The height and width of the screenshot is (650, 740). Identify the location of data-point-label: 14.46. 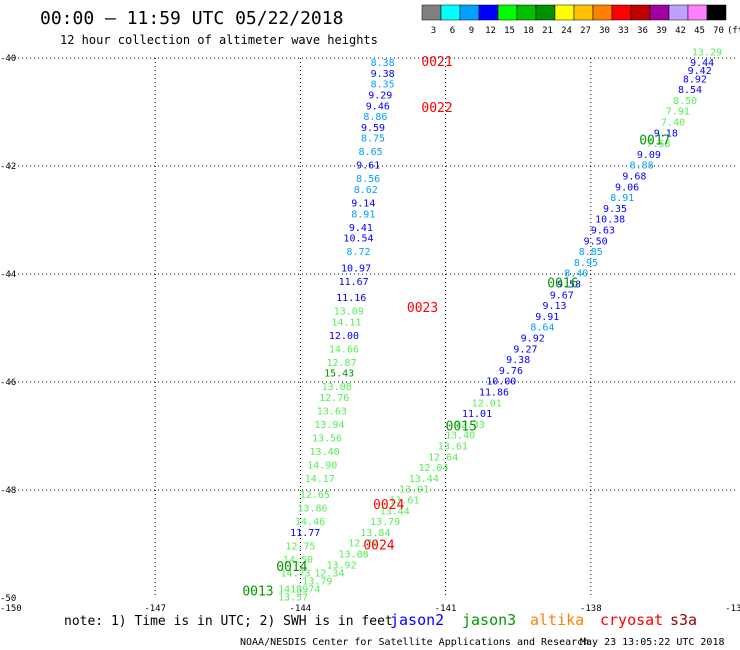
(310, 522).